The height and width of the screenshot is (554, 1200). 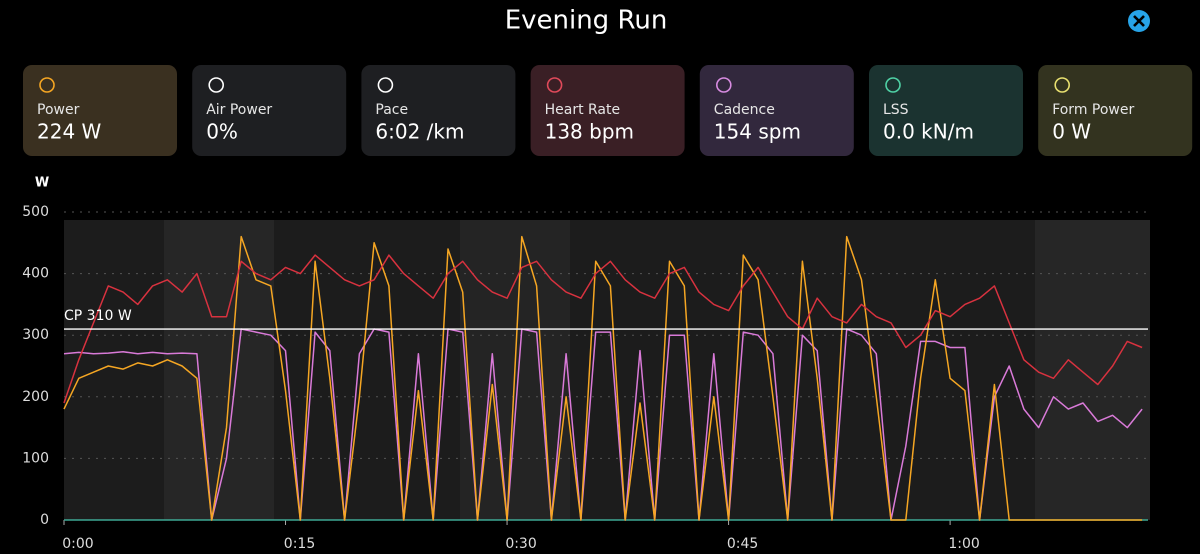 I want to click on plot-band, so click(x=1092, y=370).